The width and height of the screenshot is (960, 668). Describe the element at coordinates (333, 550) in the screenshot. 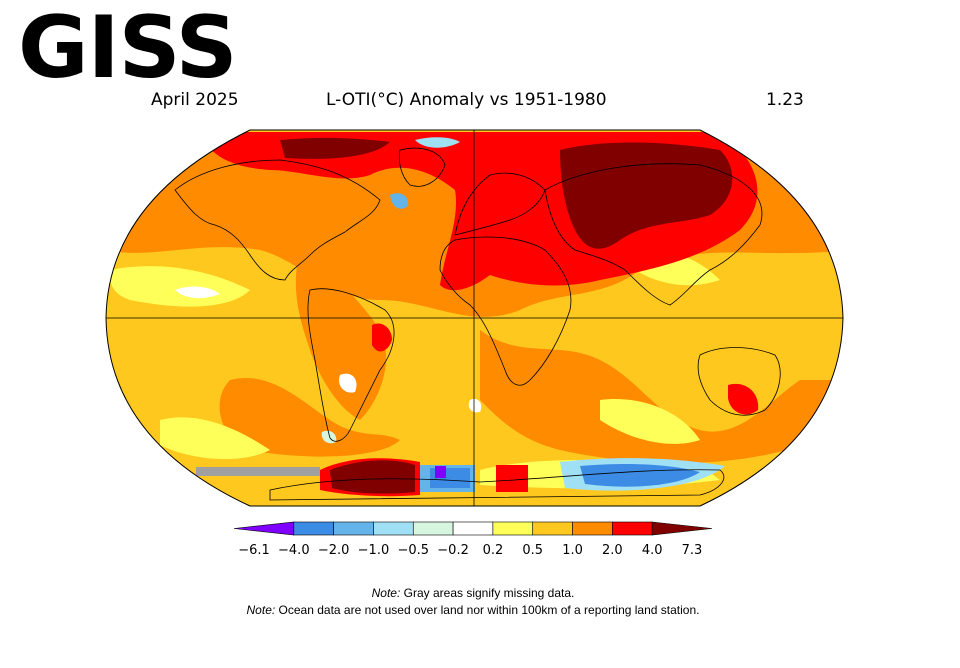

I see `colorbar-tick-label: −2.0` at that location.